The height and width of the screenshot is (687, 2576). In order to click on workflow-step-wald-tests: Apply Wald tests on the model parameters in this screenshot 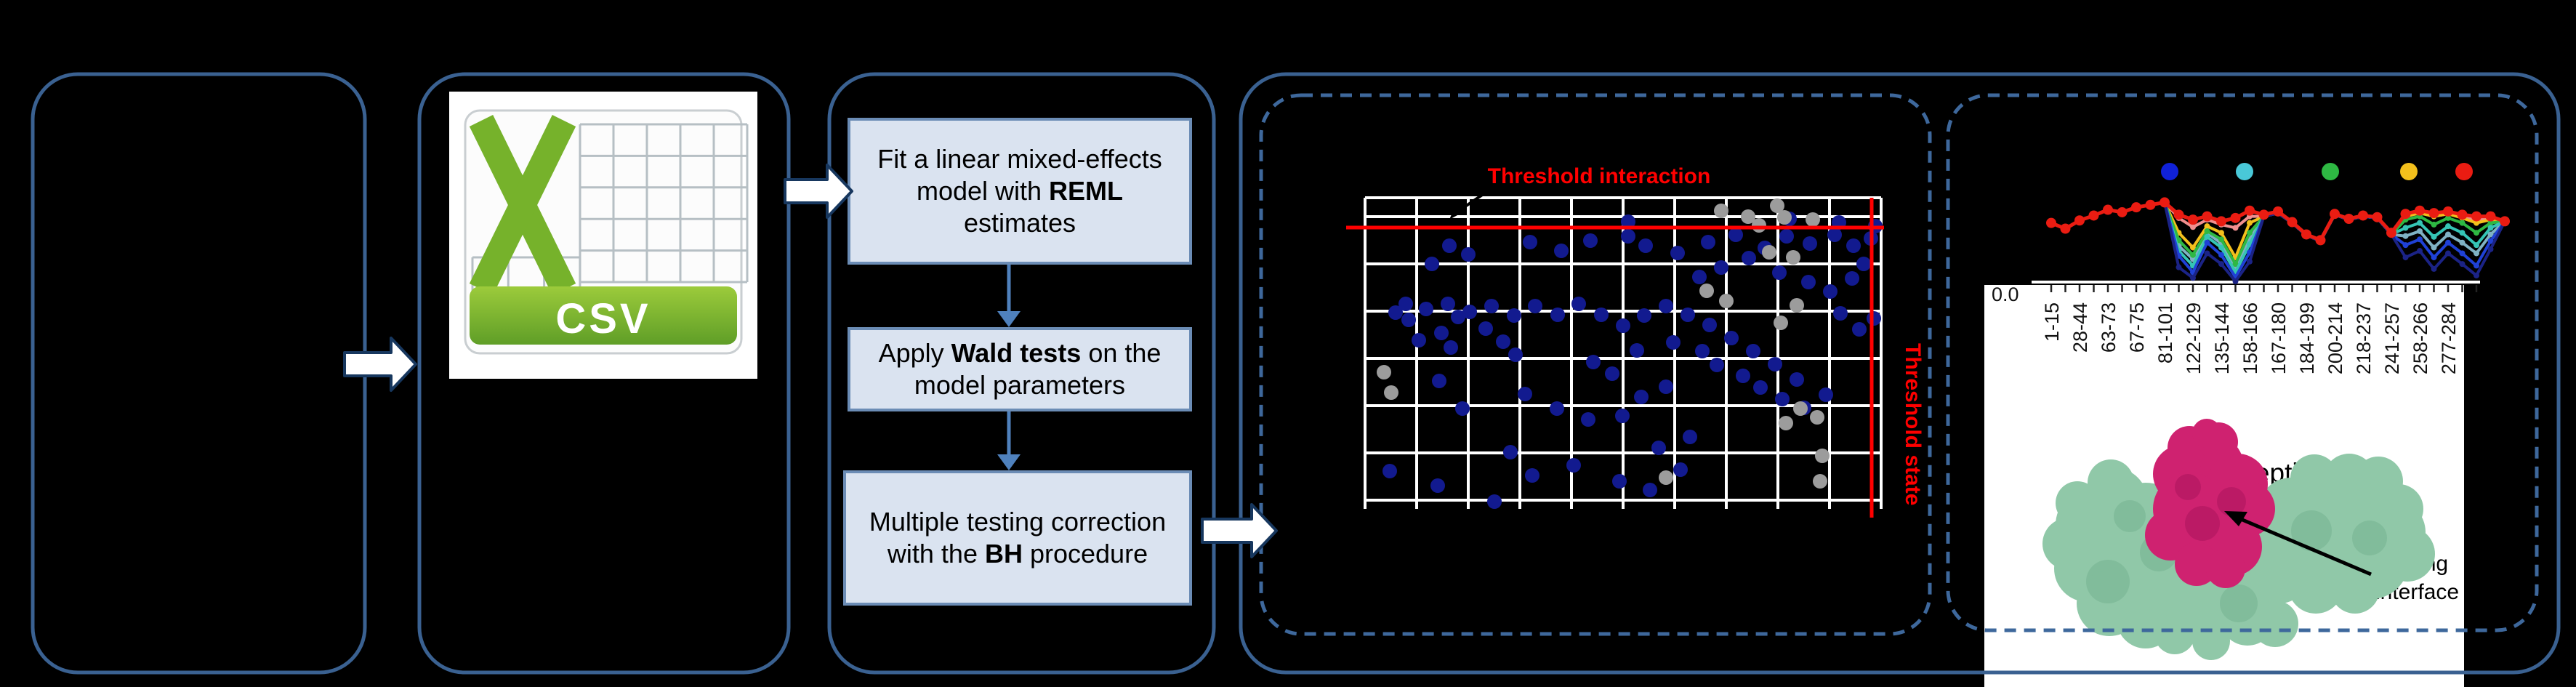, I will do `click(1020, 369)`.